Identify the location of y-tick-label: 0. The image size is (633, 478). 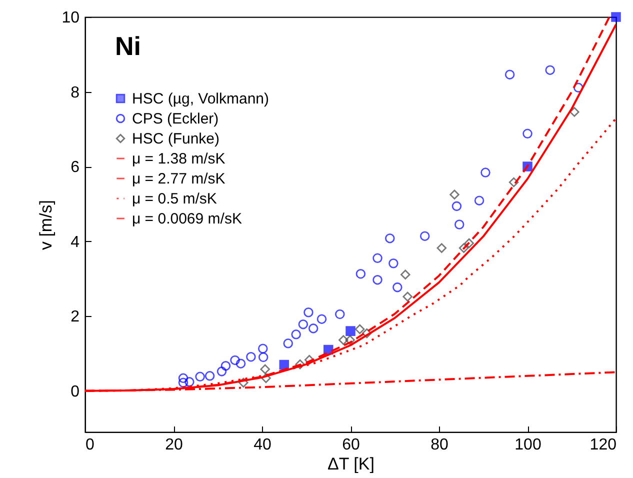
(75, 391).